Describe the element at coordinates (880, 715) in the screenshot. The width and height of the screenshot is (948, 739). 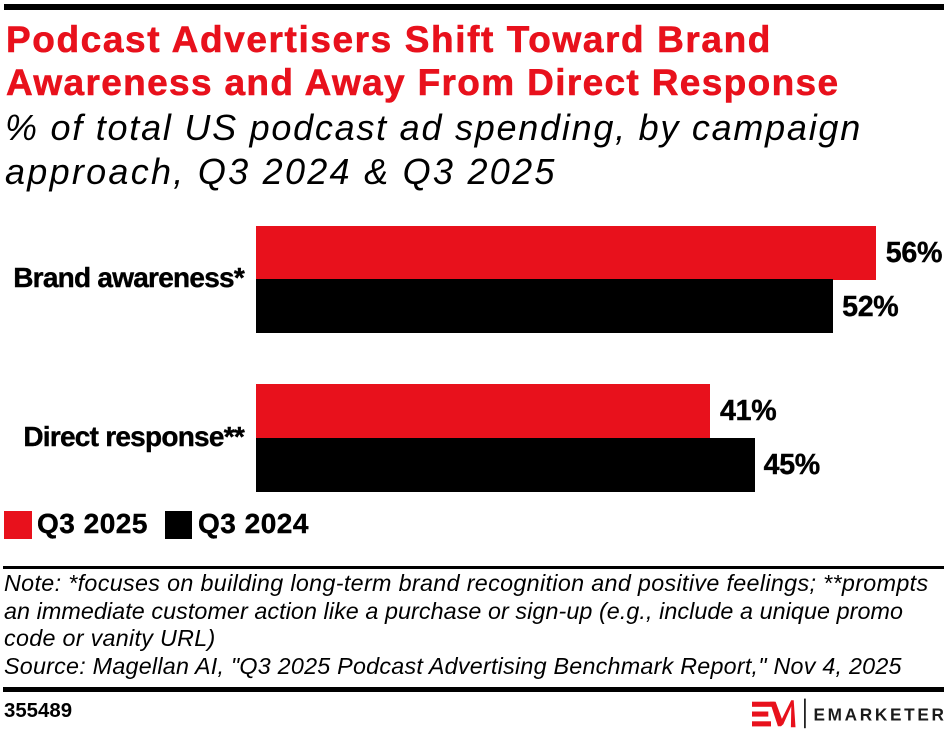
I see `svg-text: EMARKETER` at that location.